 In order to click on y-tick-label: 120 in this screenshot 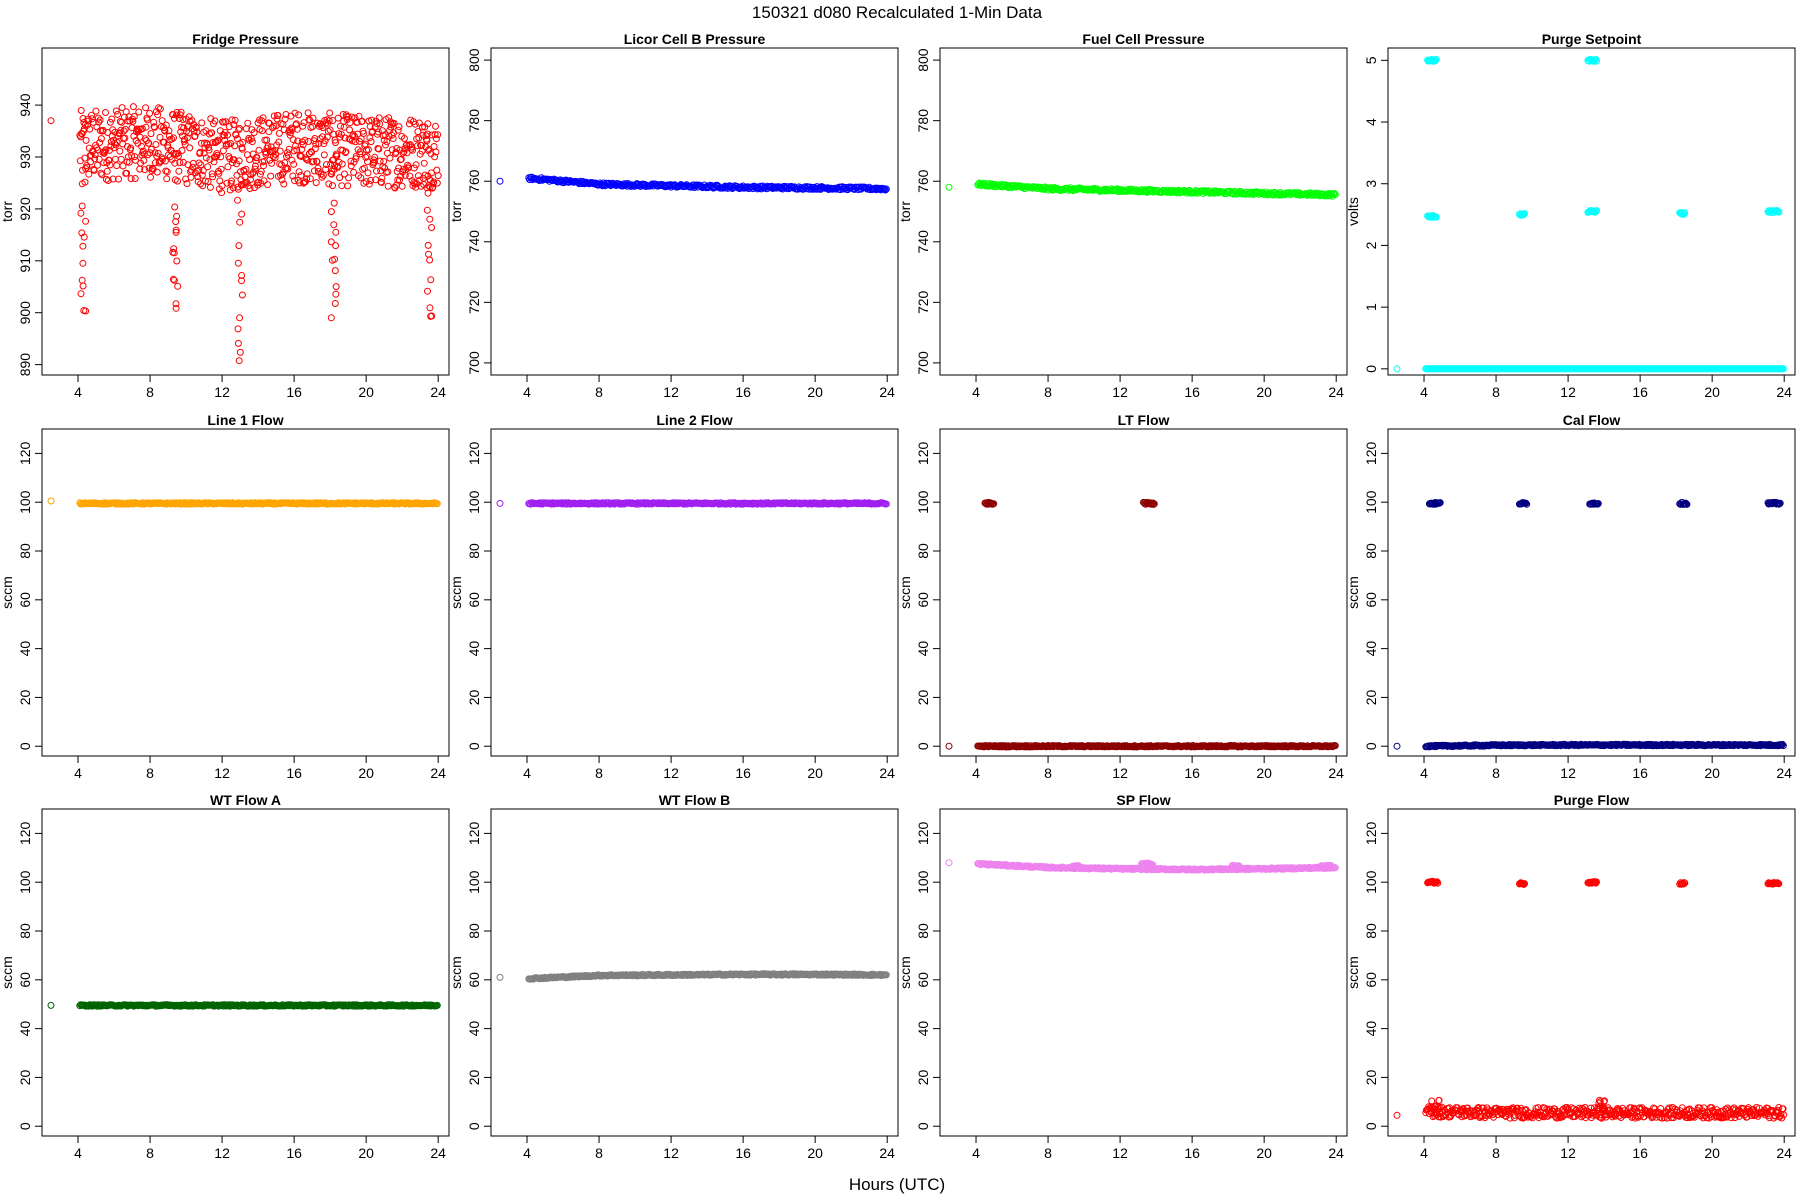, I will do `click(1371, 454)`.